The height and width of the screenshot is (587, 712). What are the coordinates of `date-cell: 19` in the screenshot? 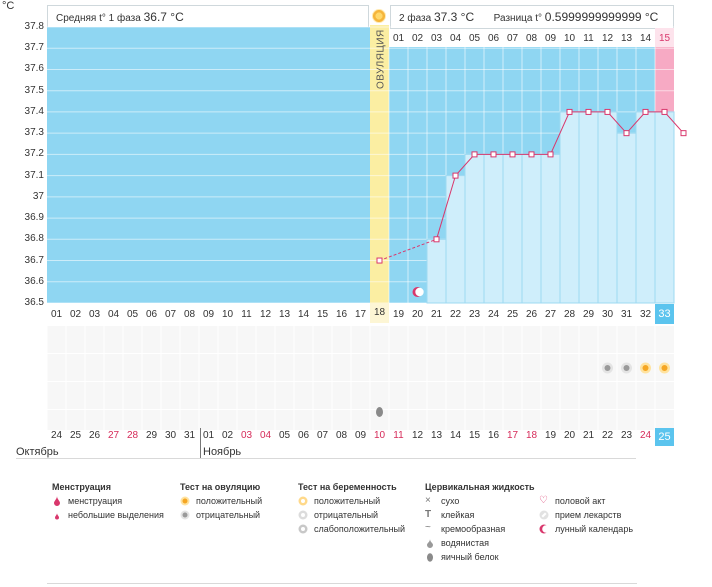 It's located at (550, 435).